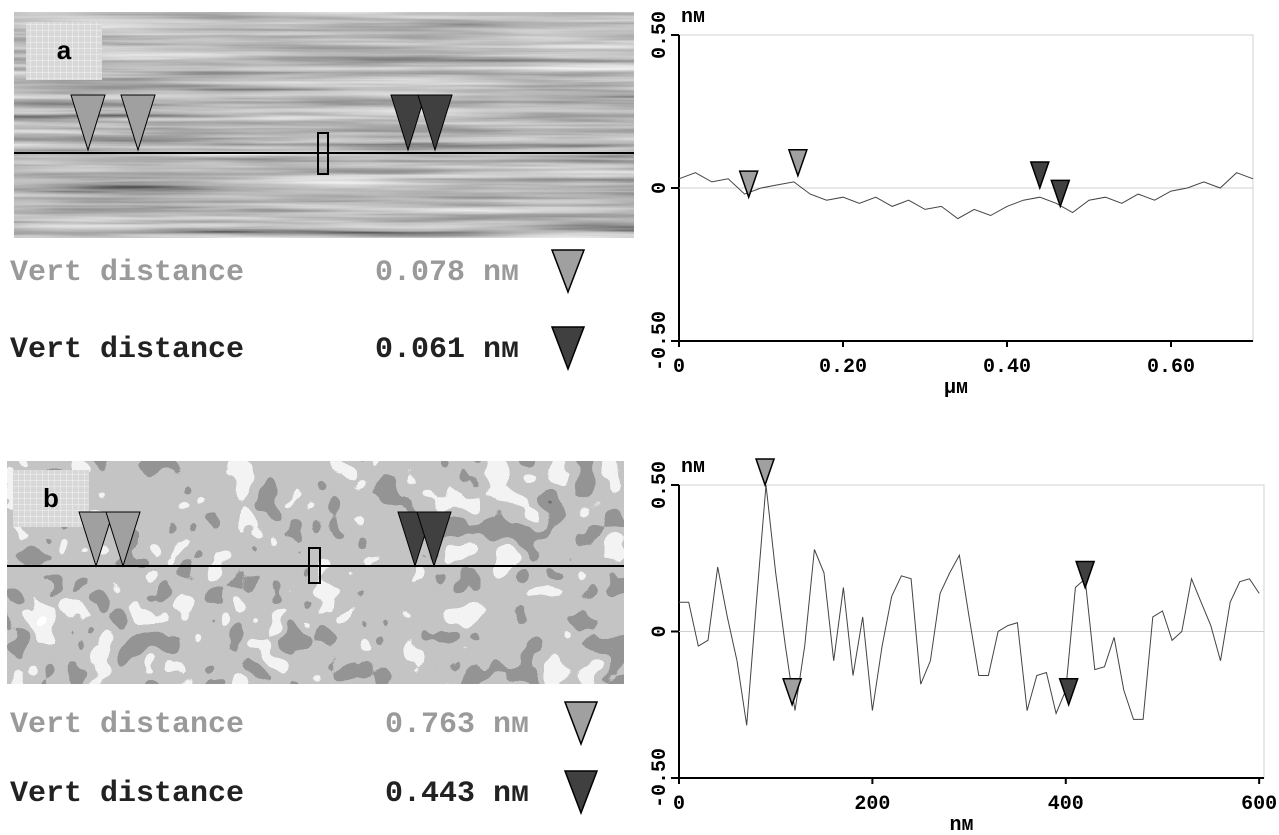  I want to click on x-tick-label: 0.60, so click(1171, 367).